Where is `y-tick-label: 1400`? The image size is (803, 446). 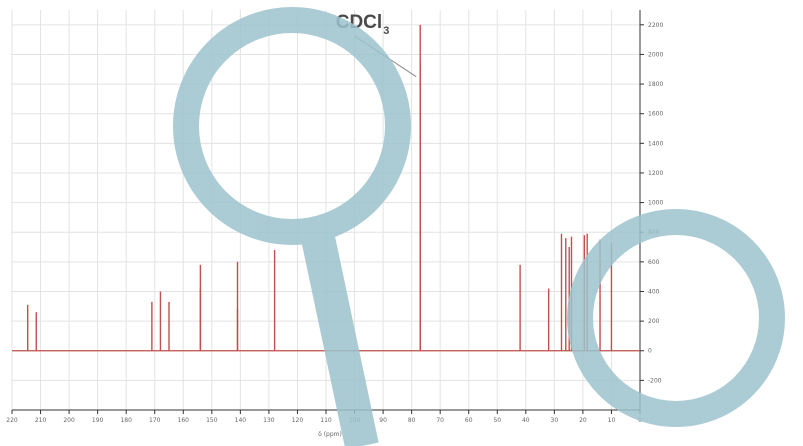
y-tick-label: 1400 is located at coordinates (655, 143).